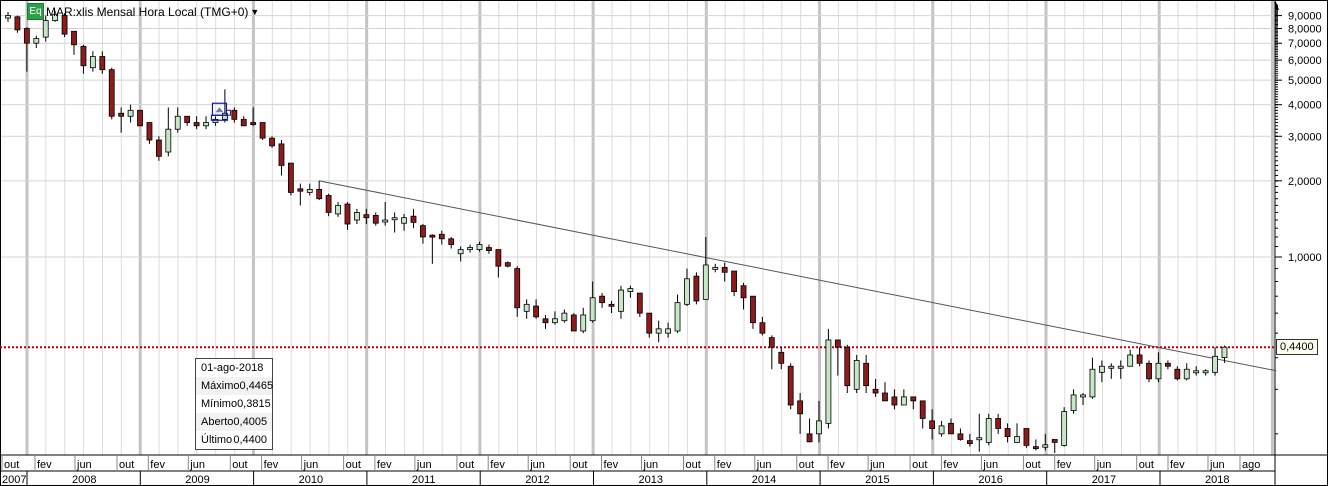 This screenshot has height=486, width=1328. I want to click on legend-row-low: Mínimo 0,3815, so click(234, 404).